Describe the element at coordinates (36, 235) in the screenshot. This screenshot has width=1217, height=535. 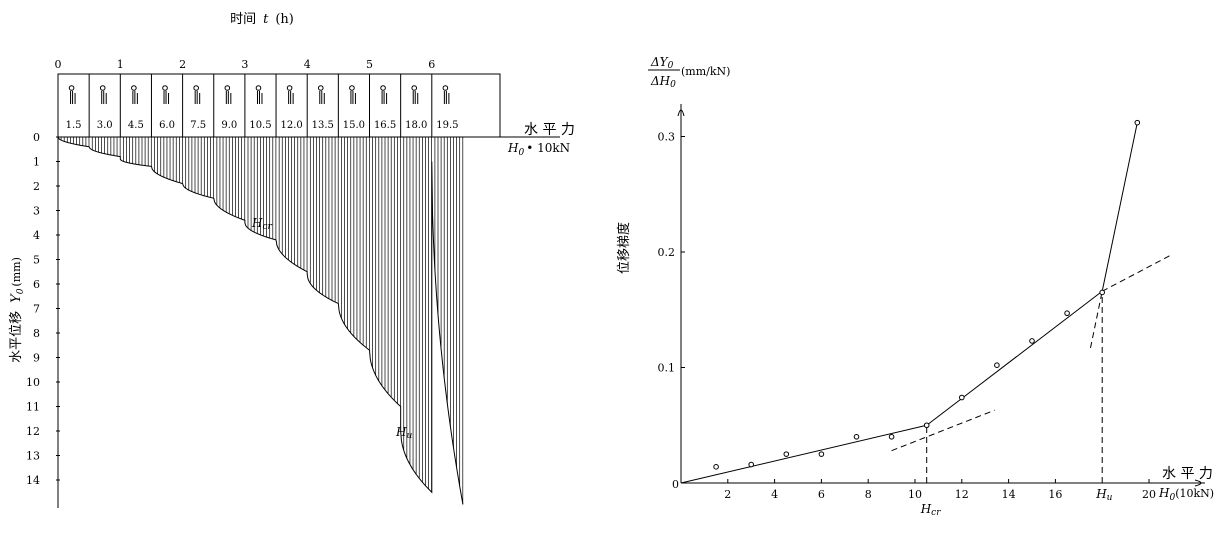
I see `y-tick-label: 4` at that location.